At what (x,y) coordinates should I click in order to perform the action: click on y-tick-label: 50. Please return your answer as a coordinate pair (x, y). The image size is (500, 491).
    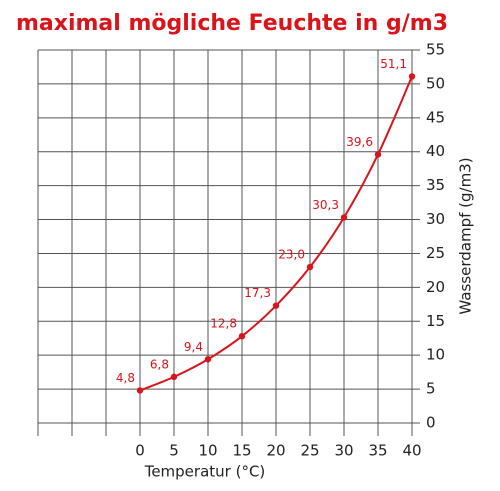
    Looking at the image, I should click on (435, 83).